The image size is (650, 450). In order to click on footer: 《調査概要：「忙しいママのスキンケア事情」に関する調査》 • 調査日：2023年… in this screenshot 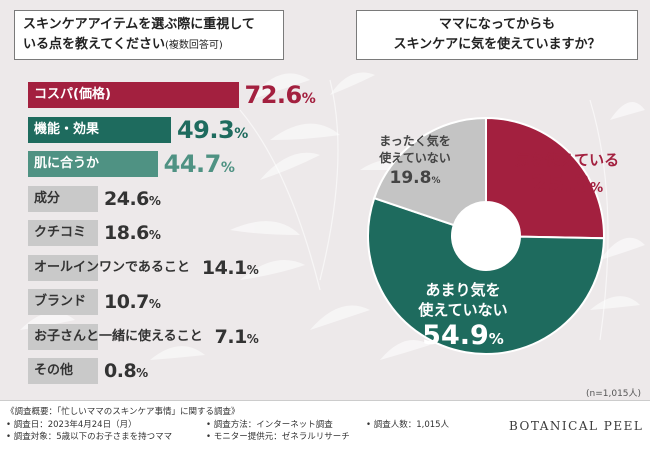, I will do `click(325, 425)`.